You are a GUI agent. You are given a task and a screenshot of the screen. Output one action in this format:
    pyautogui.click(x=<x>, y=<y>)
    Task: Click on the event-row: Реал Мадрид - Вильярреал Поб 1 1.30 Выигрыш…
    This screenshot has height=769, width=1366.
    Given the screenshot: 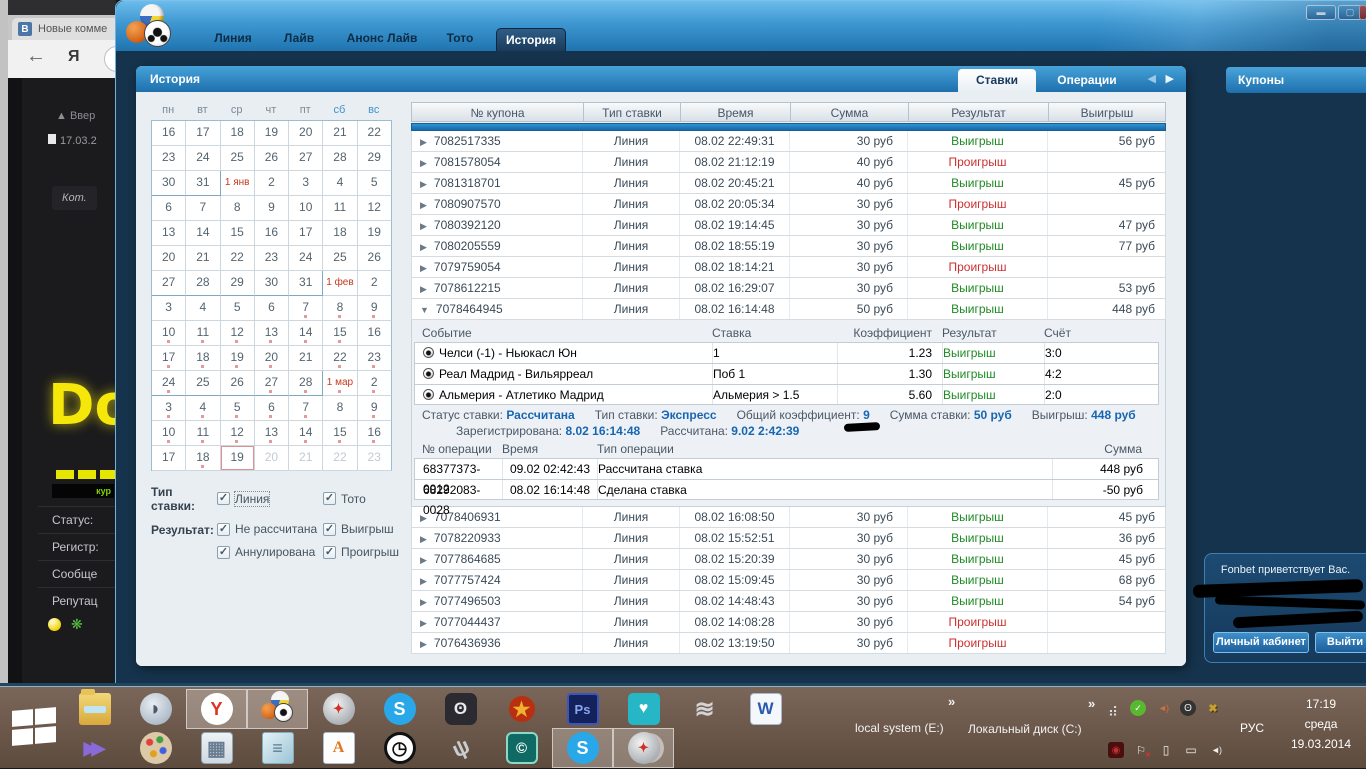 What is the action you would take?
    pyautogui.click(x=786, y=373)
    